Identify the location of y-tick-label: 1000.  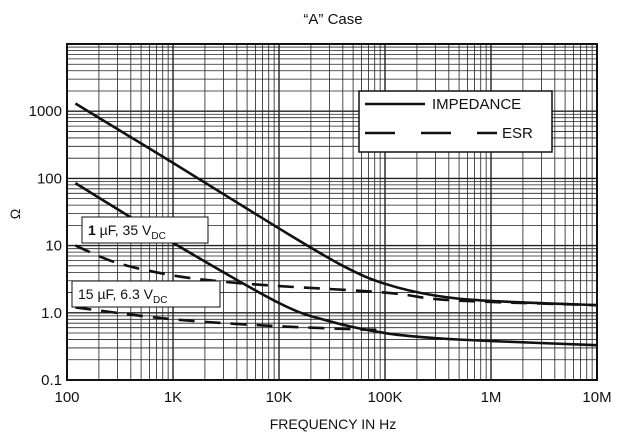
(45, 111).